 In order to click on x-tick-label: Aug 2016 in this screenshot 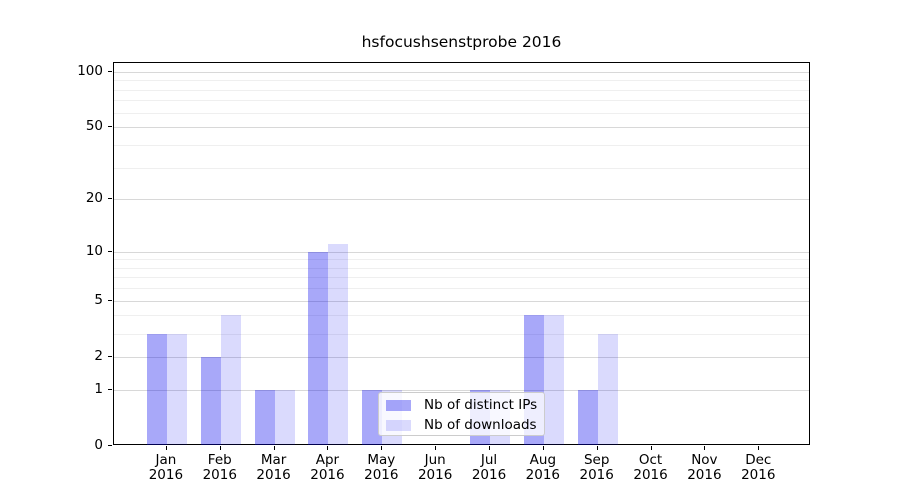, I will do `click(543, 467)`.